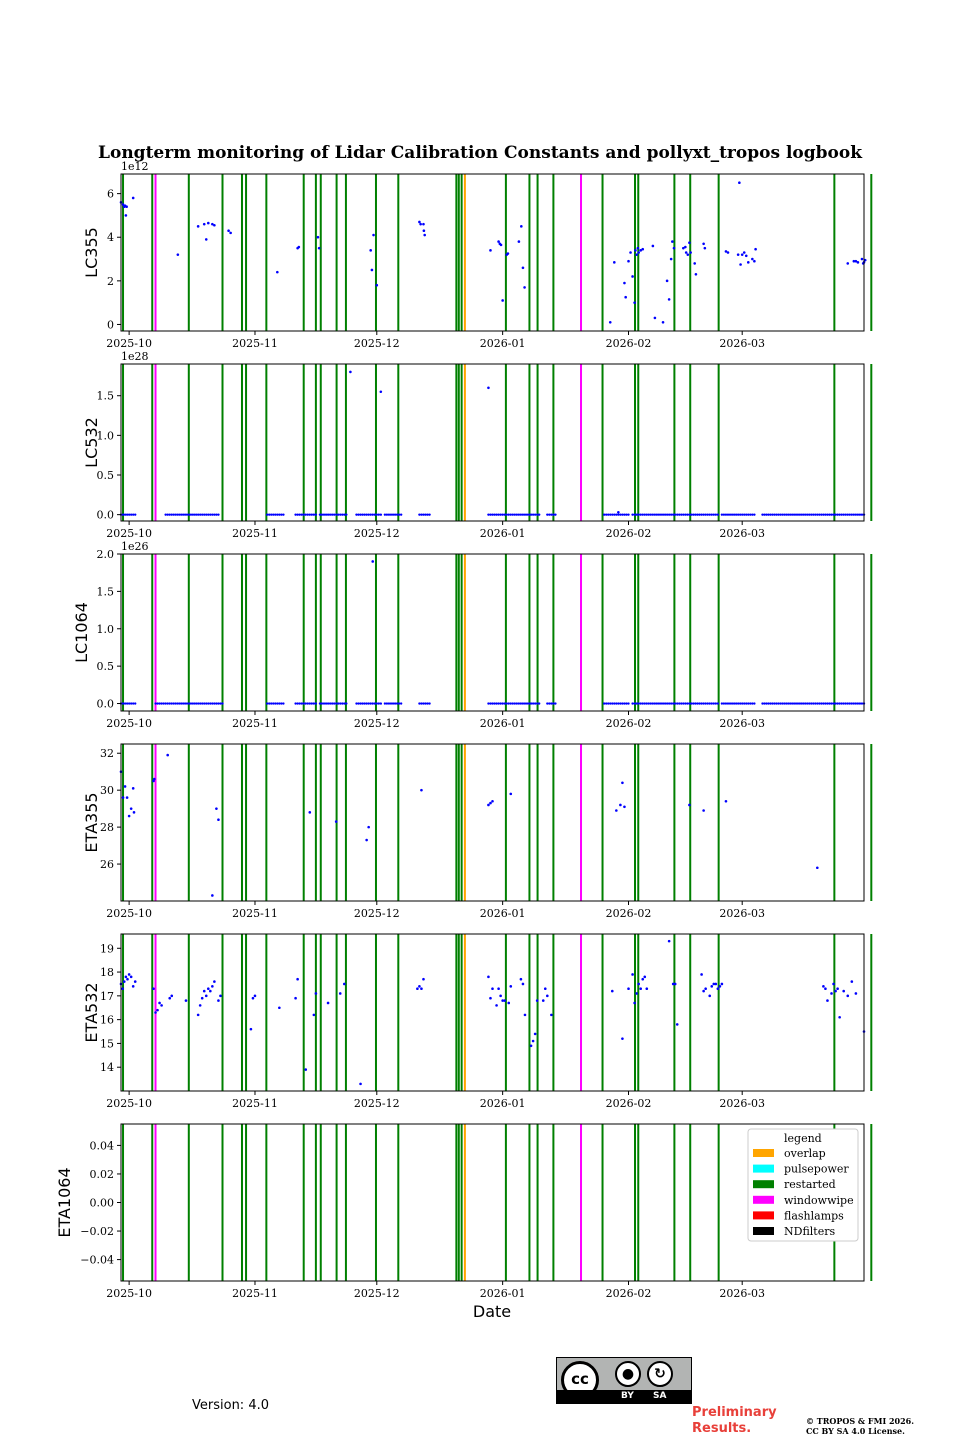  I want to click on y-tick-label: 1.5, so click(106, 396).